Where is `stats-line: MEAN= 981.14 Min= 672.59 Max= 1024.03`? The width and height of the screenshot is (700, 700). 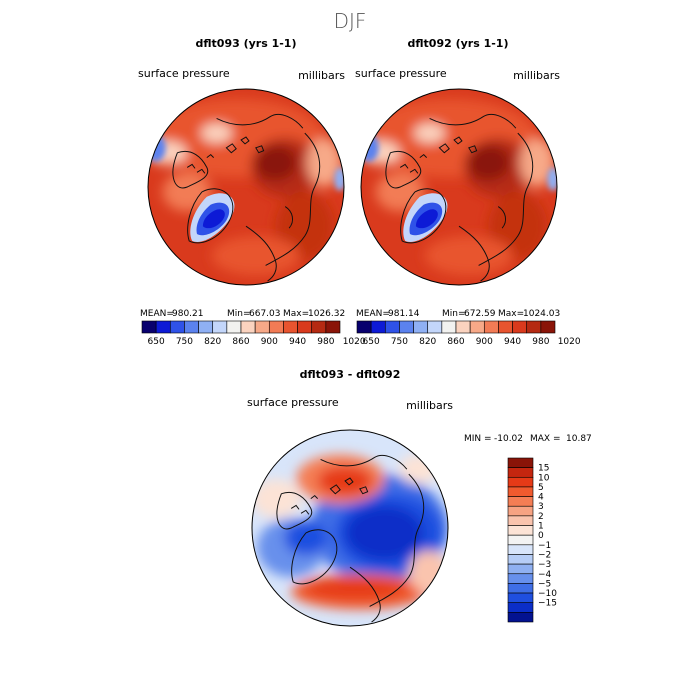 stats-line: MEAN= 981.14 Min= 672.59 Max= 1024.03 is located at coordinates (458, 314).